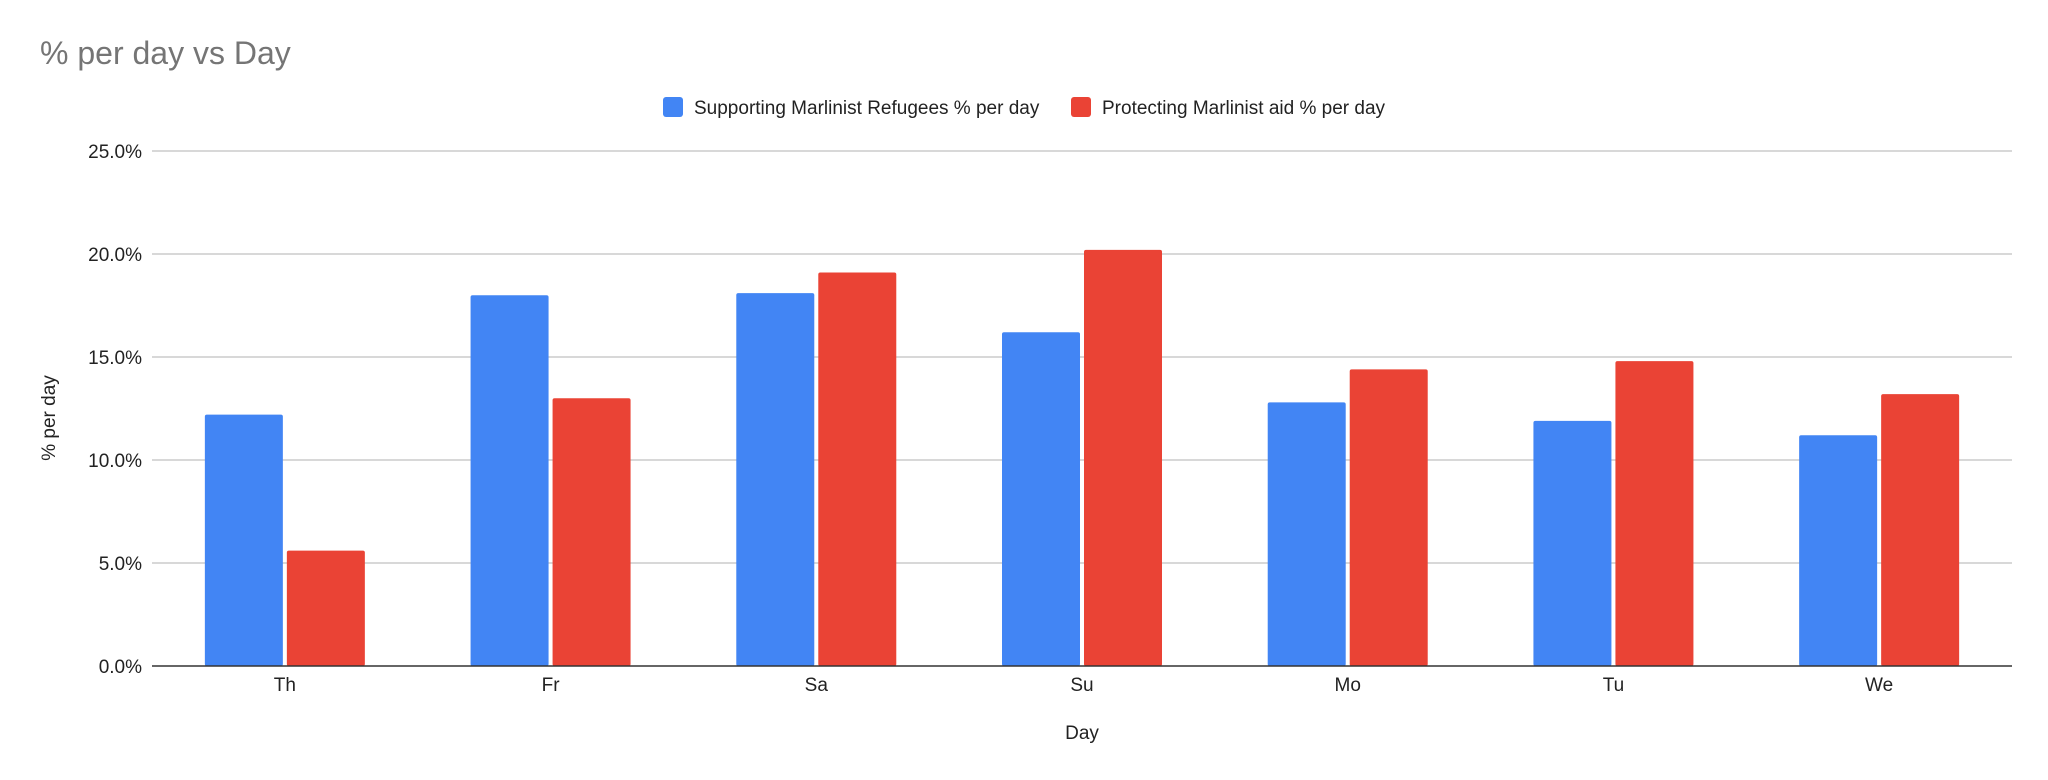  I want to click on bar-protecting-aid-tu, so click(1654, 513).